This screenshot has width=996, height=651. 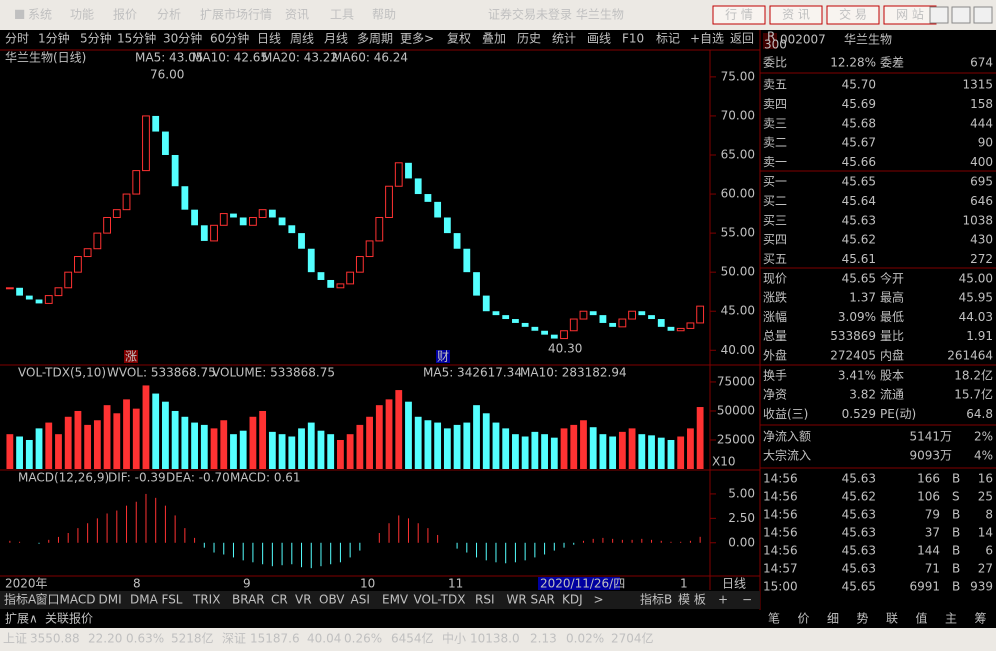 What do you see at coordinates (82, 15) in the screenshot?
I see `menu-item: 功能` at bounding box center [82, 15].